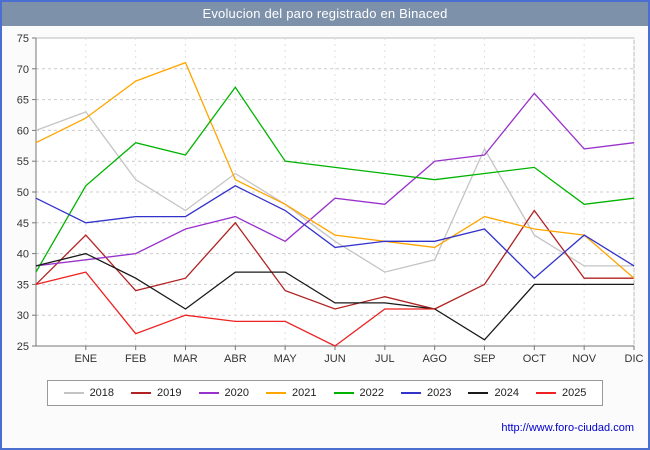 This screenshot has height=450, width=650. I want to click on y-tick-label: 50, so click(23, 193).